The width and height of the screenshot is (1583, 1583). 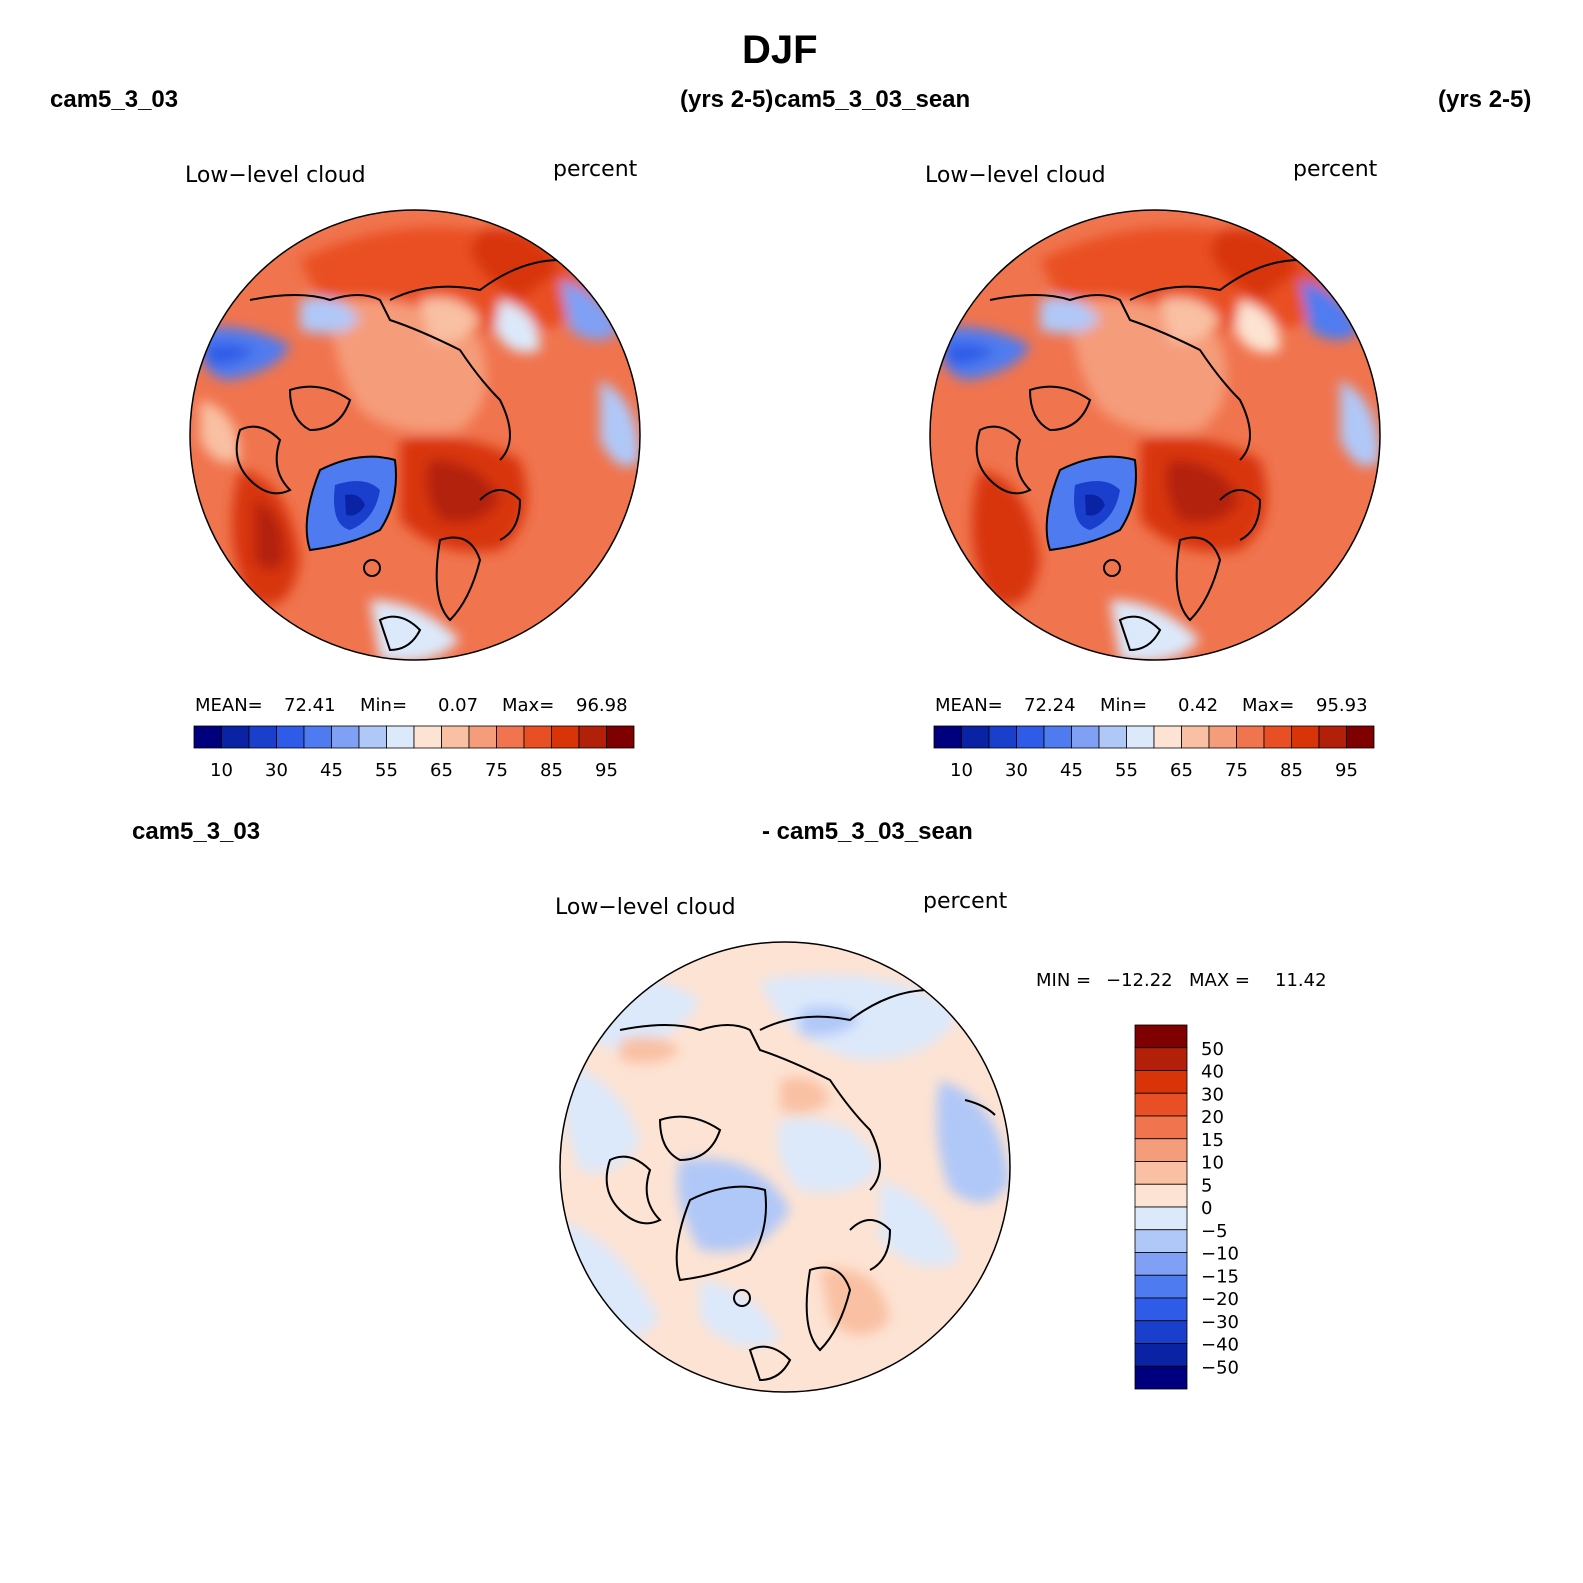 What do you see at coordinates (1212, 1049) in the screenshot?
I see `diff-colorbar-tick-label: 50` at bounding box center [1212, 1049].